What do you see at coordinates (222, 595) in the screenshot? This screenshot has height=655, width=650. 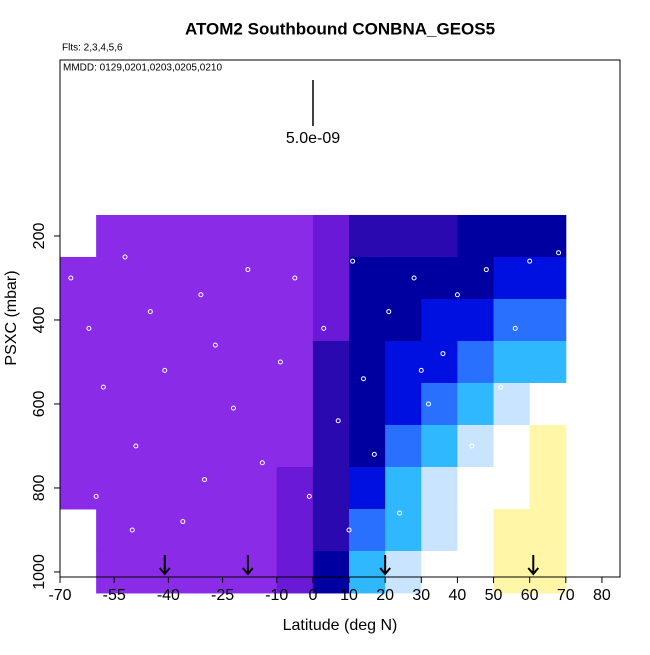 I see `x-tick-label: -25` at bounding box center [222, 595].